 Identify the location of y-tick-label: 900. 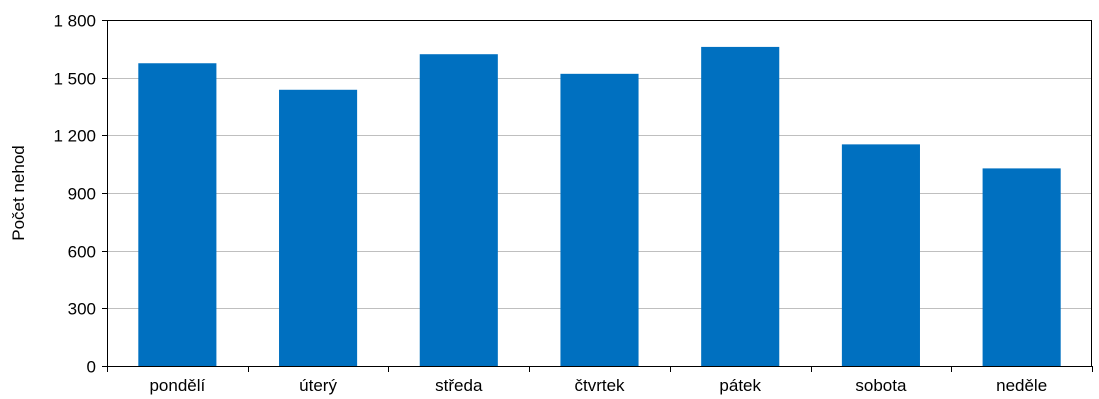
(82, 194).